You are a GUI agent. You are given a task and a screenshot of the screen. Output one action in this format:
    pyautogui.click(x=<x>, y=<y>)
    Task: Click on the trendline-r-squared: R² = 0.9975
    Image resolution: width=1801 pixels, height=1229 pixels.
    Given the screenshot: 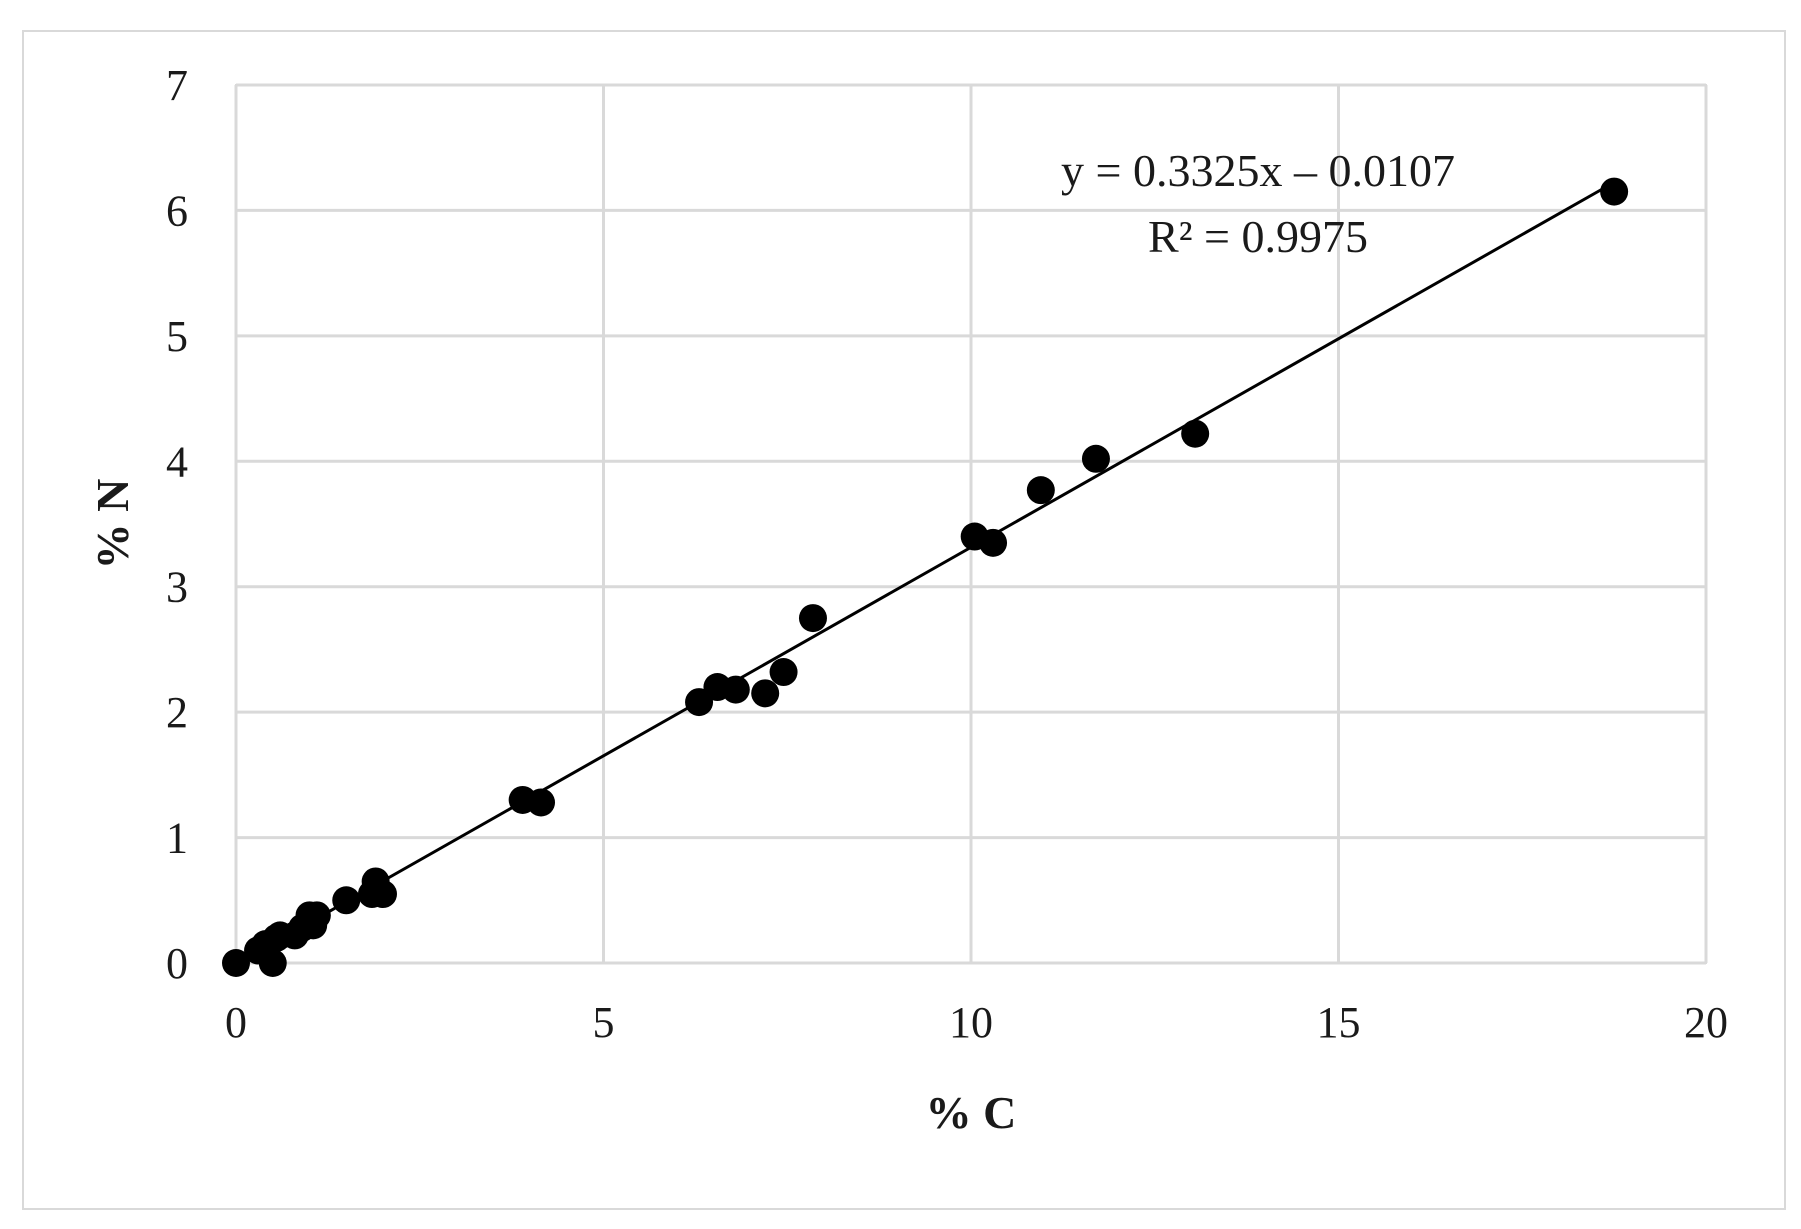 What is the action you would take?
    pyautogui.click(x=1258, y=236)
    